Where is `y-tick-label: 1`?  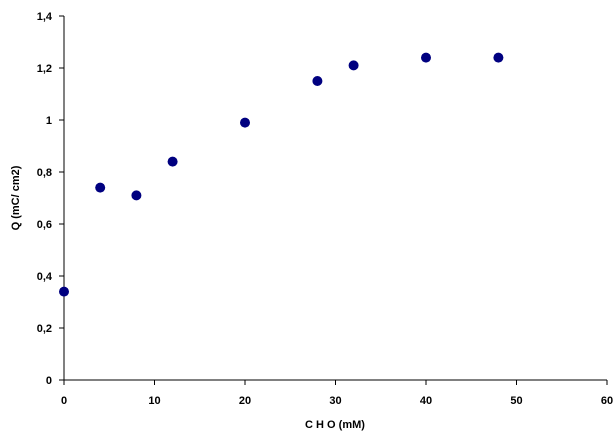 y-tick-label: 1 is located at coordinates (49, 121).